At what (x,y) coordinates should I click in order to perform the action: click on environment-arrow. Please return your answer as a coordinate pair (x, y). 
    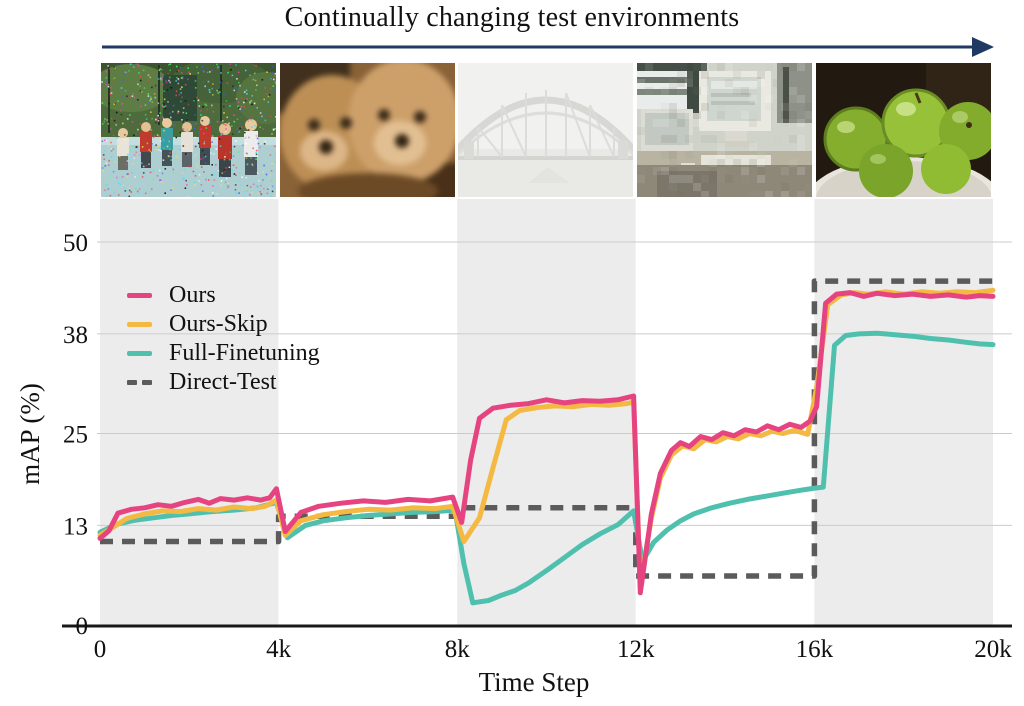
    Looking at the image, I should click on (548, 47).